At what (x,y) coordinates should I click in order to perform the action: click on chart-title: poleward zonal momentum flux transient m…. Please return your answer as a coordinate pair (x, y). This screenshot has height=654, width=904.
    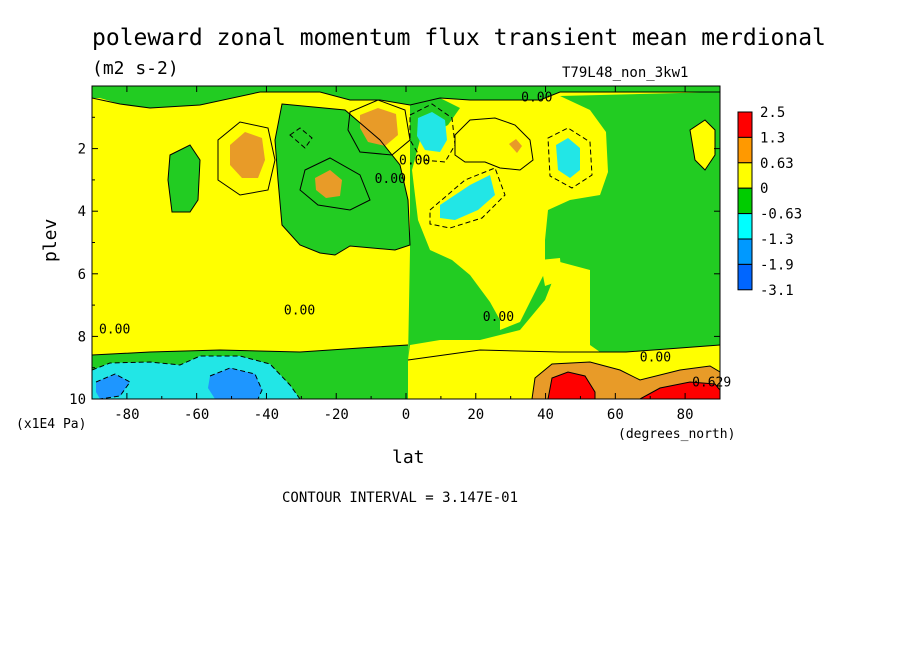
    Looking at the image, I should click on (459, 38).